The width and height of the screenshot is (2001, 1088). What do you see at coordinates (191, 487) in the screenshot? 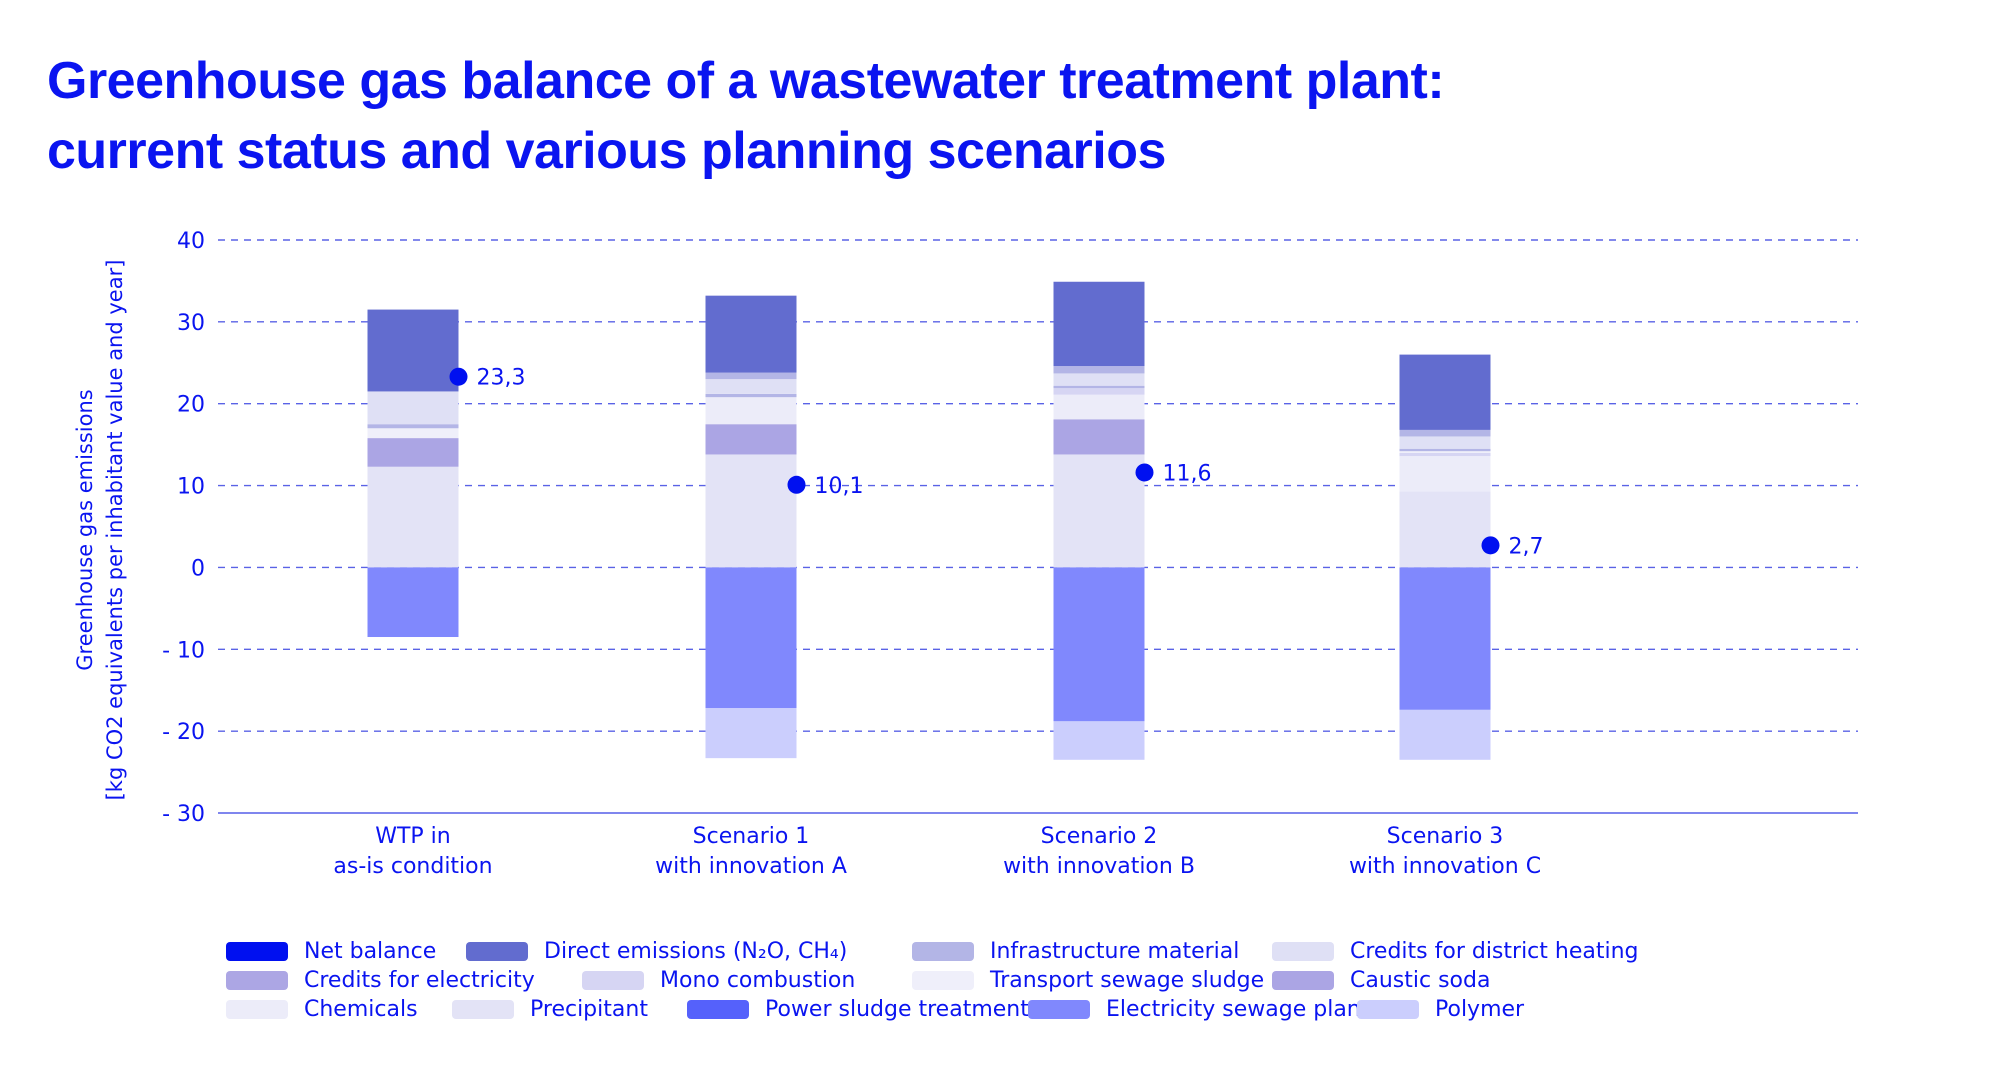
I see `y-tick-label: 10` at bounding box center [191, 487].